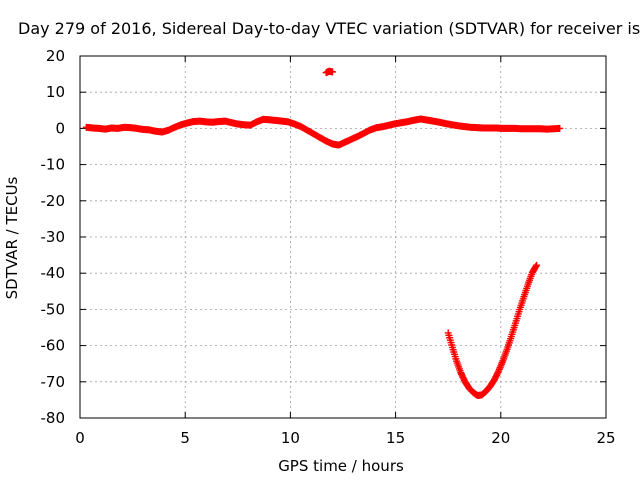 This screenshot has height=480, width=640. What do you see at coordinates (185, 438) in the screenshot?
I see `x-tick-label: 5` at bounding box center [185, 438].